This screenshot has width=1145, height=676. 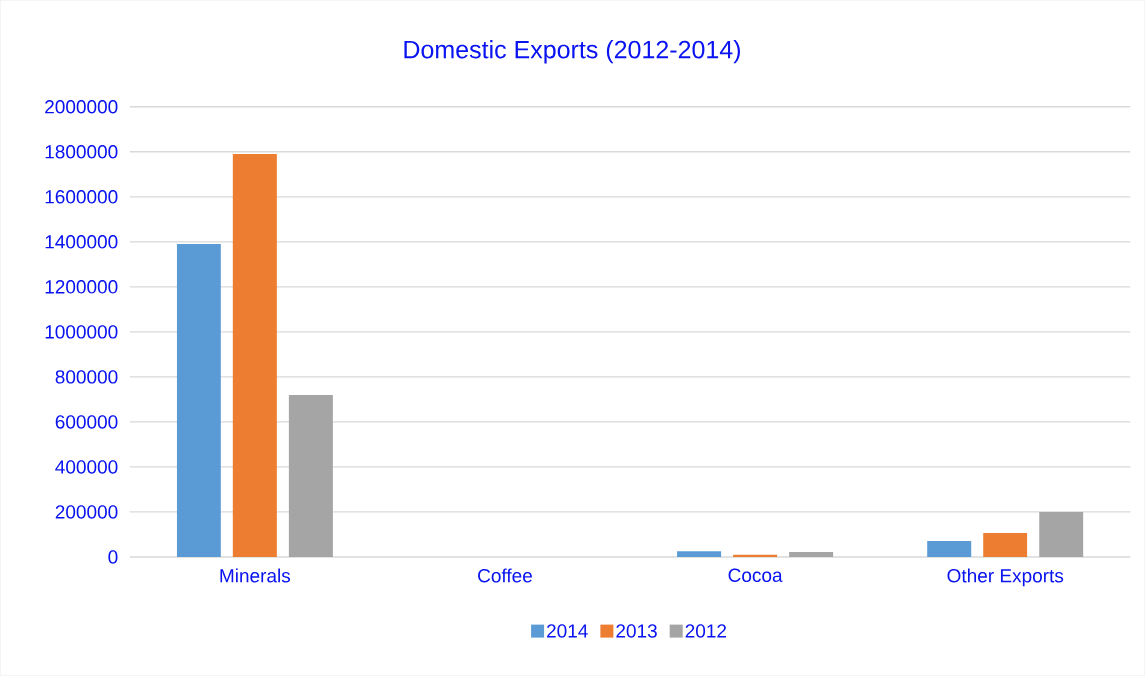 I want to click on y-tick-label: 1600000, so click(x=81, y=197).